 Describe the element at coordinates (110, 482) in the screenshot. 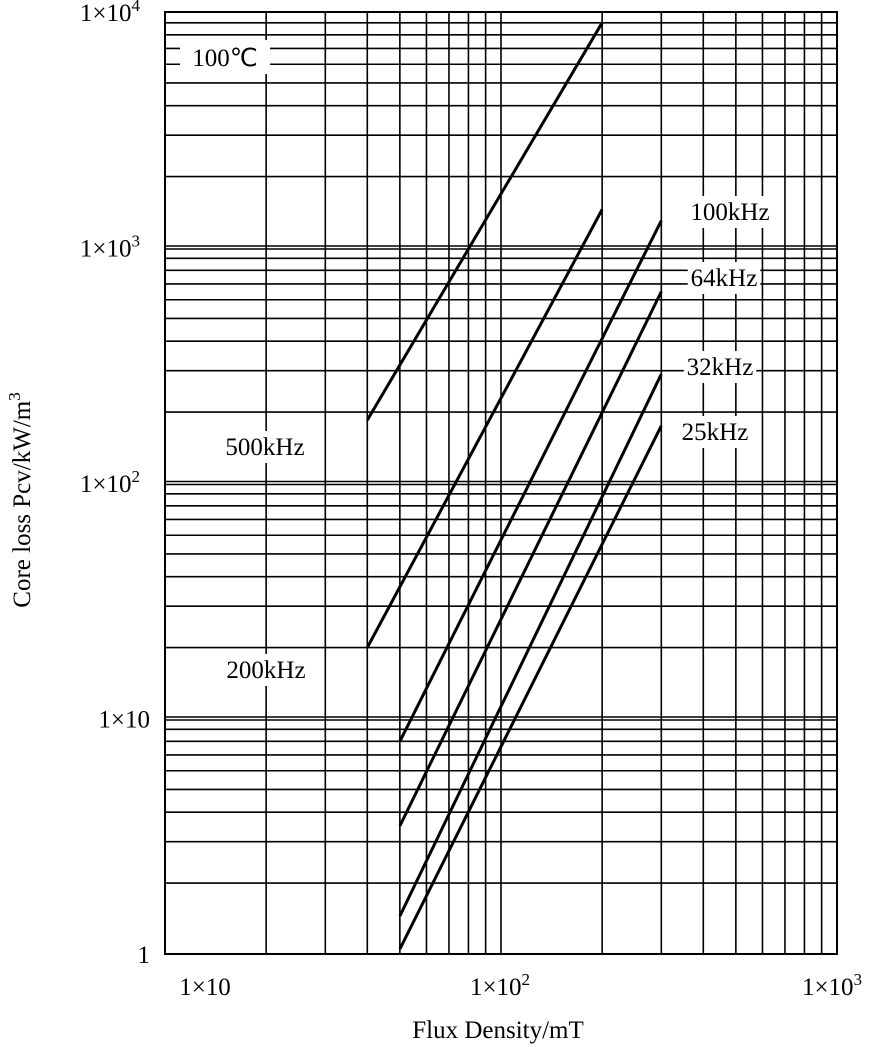

I see `y-tick-label: 1×10²` at that location.